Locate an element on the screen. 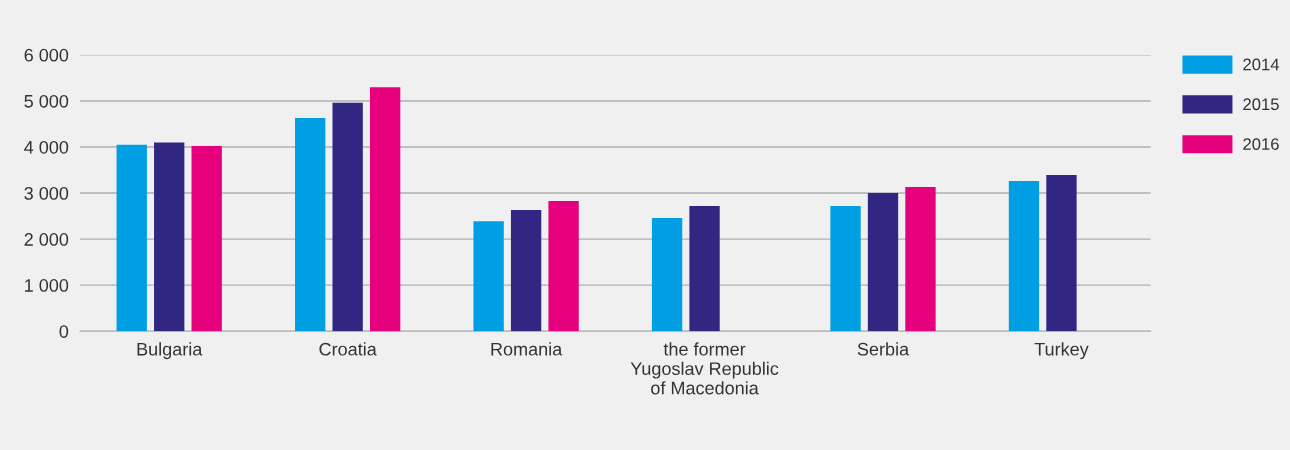 The image size is (1290, 450). y-tick-label: 2 000 is located at coordinates (46, 239).